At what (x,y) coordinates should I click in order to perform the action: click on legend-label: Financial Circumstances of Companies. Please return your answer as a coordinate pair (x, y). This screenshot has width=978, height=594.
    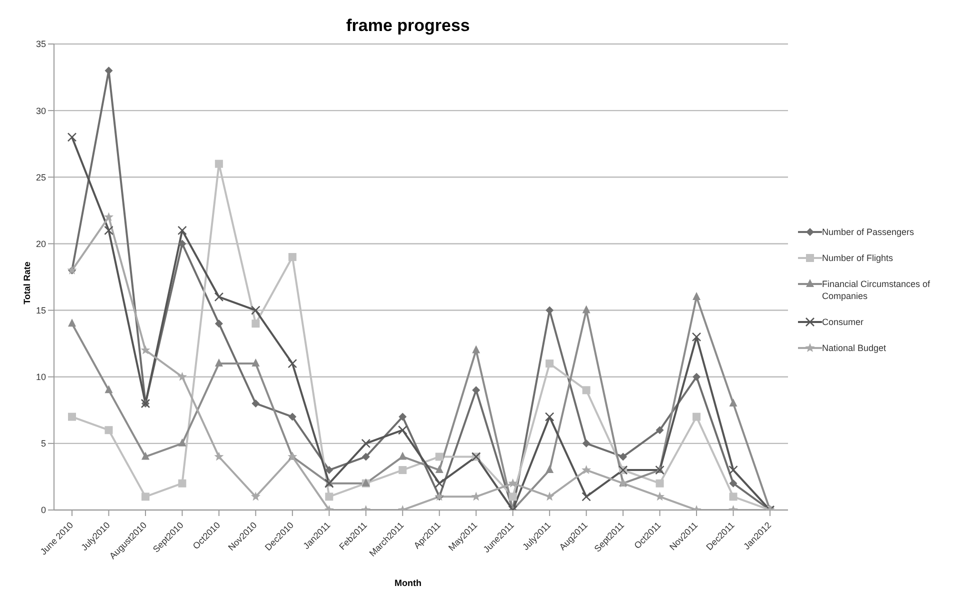
    Looking at the image, I should click on (877, 290).